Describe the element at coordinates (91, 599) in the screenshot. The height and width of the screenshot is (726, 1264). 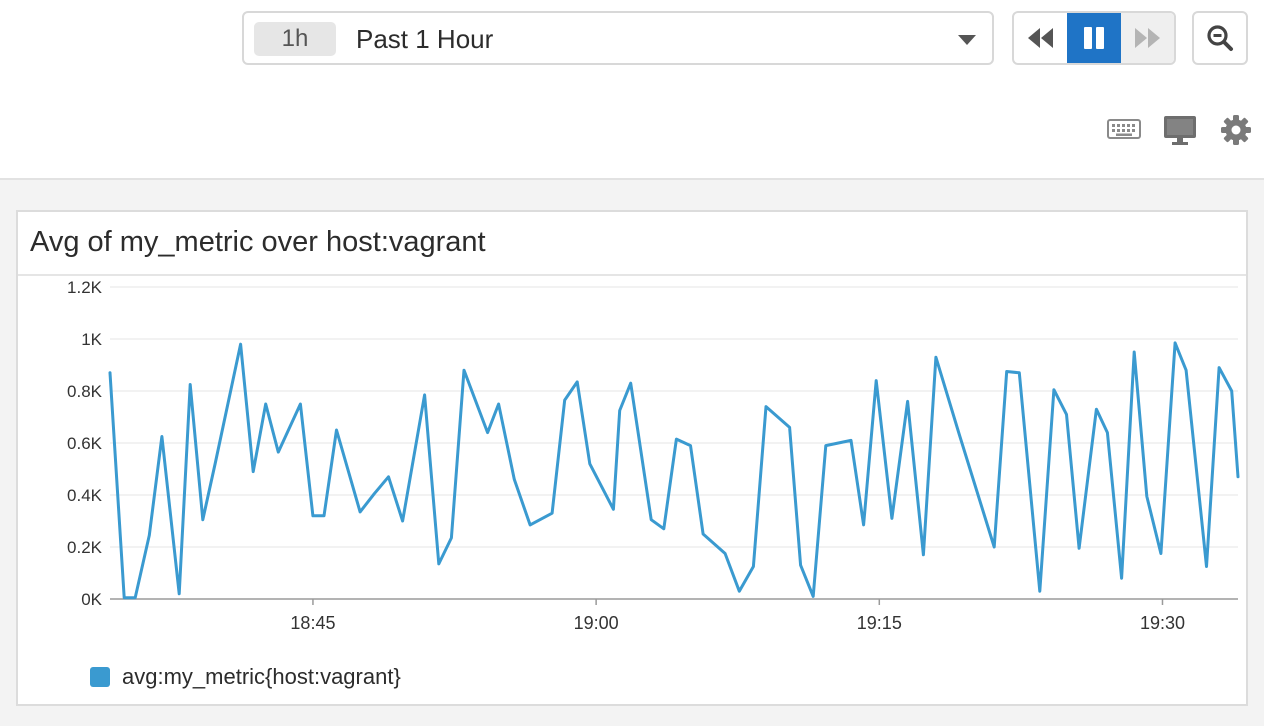
I see `y-tick-label: 0K` at that location.